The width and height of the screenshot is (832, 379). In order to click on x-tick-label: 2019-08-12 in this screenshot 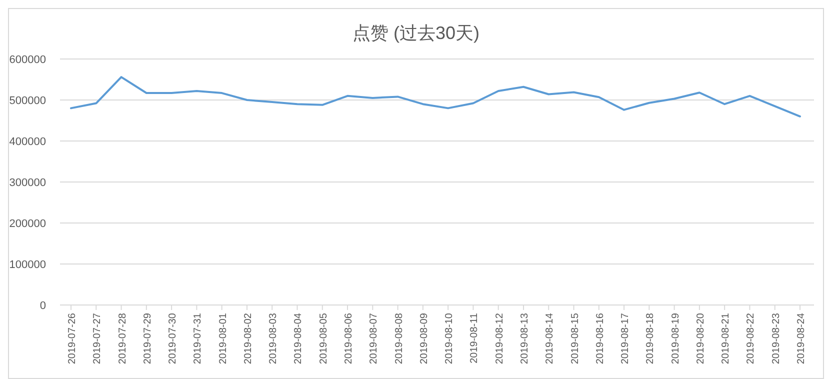, I will do `click(500, 338)`.